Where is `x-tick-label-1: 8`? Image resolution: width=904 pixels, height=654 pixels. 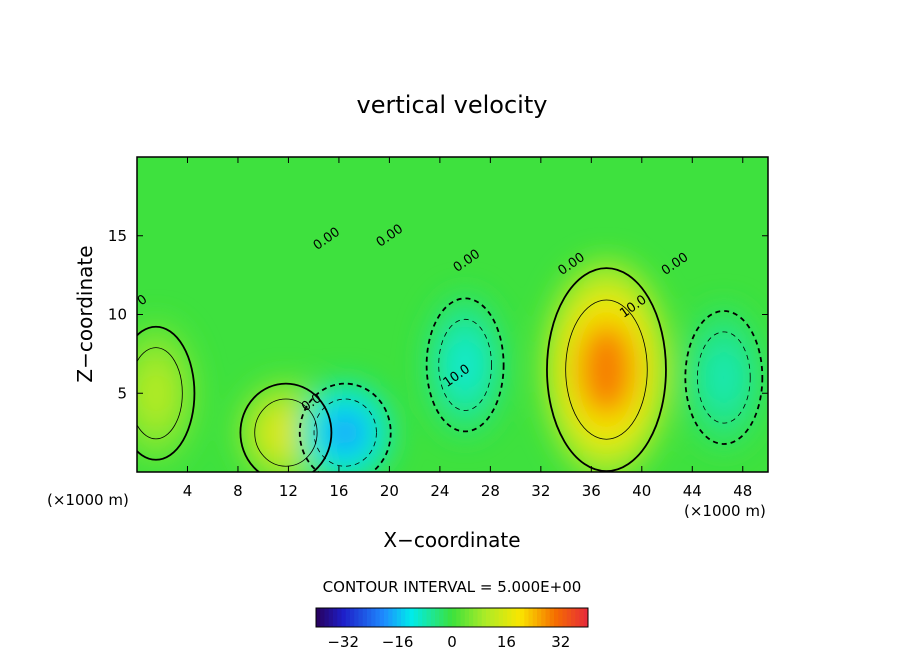
x-tick-label-1: 8 is located at coordinates (238, 491).